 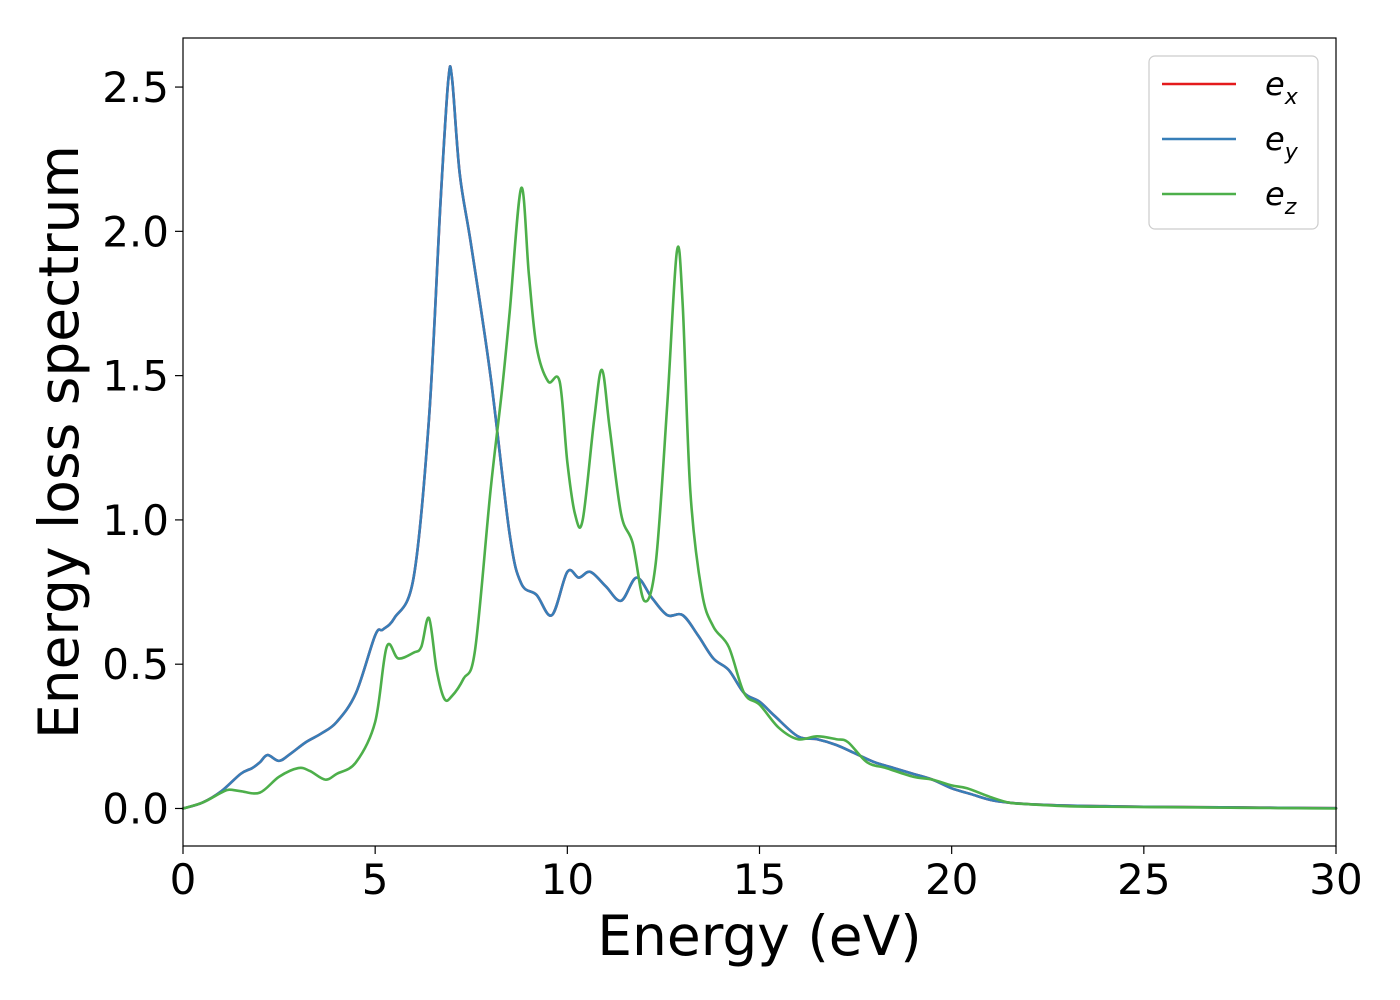 What do you see at coordinates (1291, 97) in the screenshot?
I see `legend-label-subscript: x` at bounding box center [1291, 97].